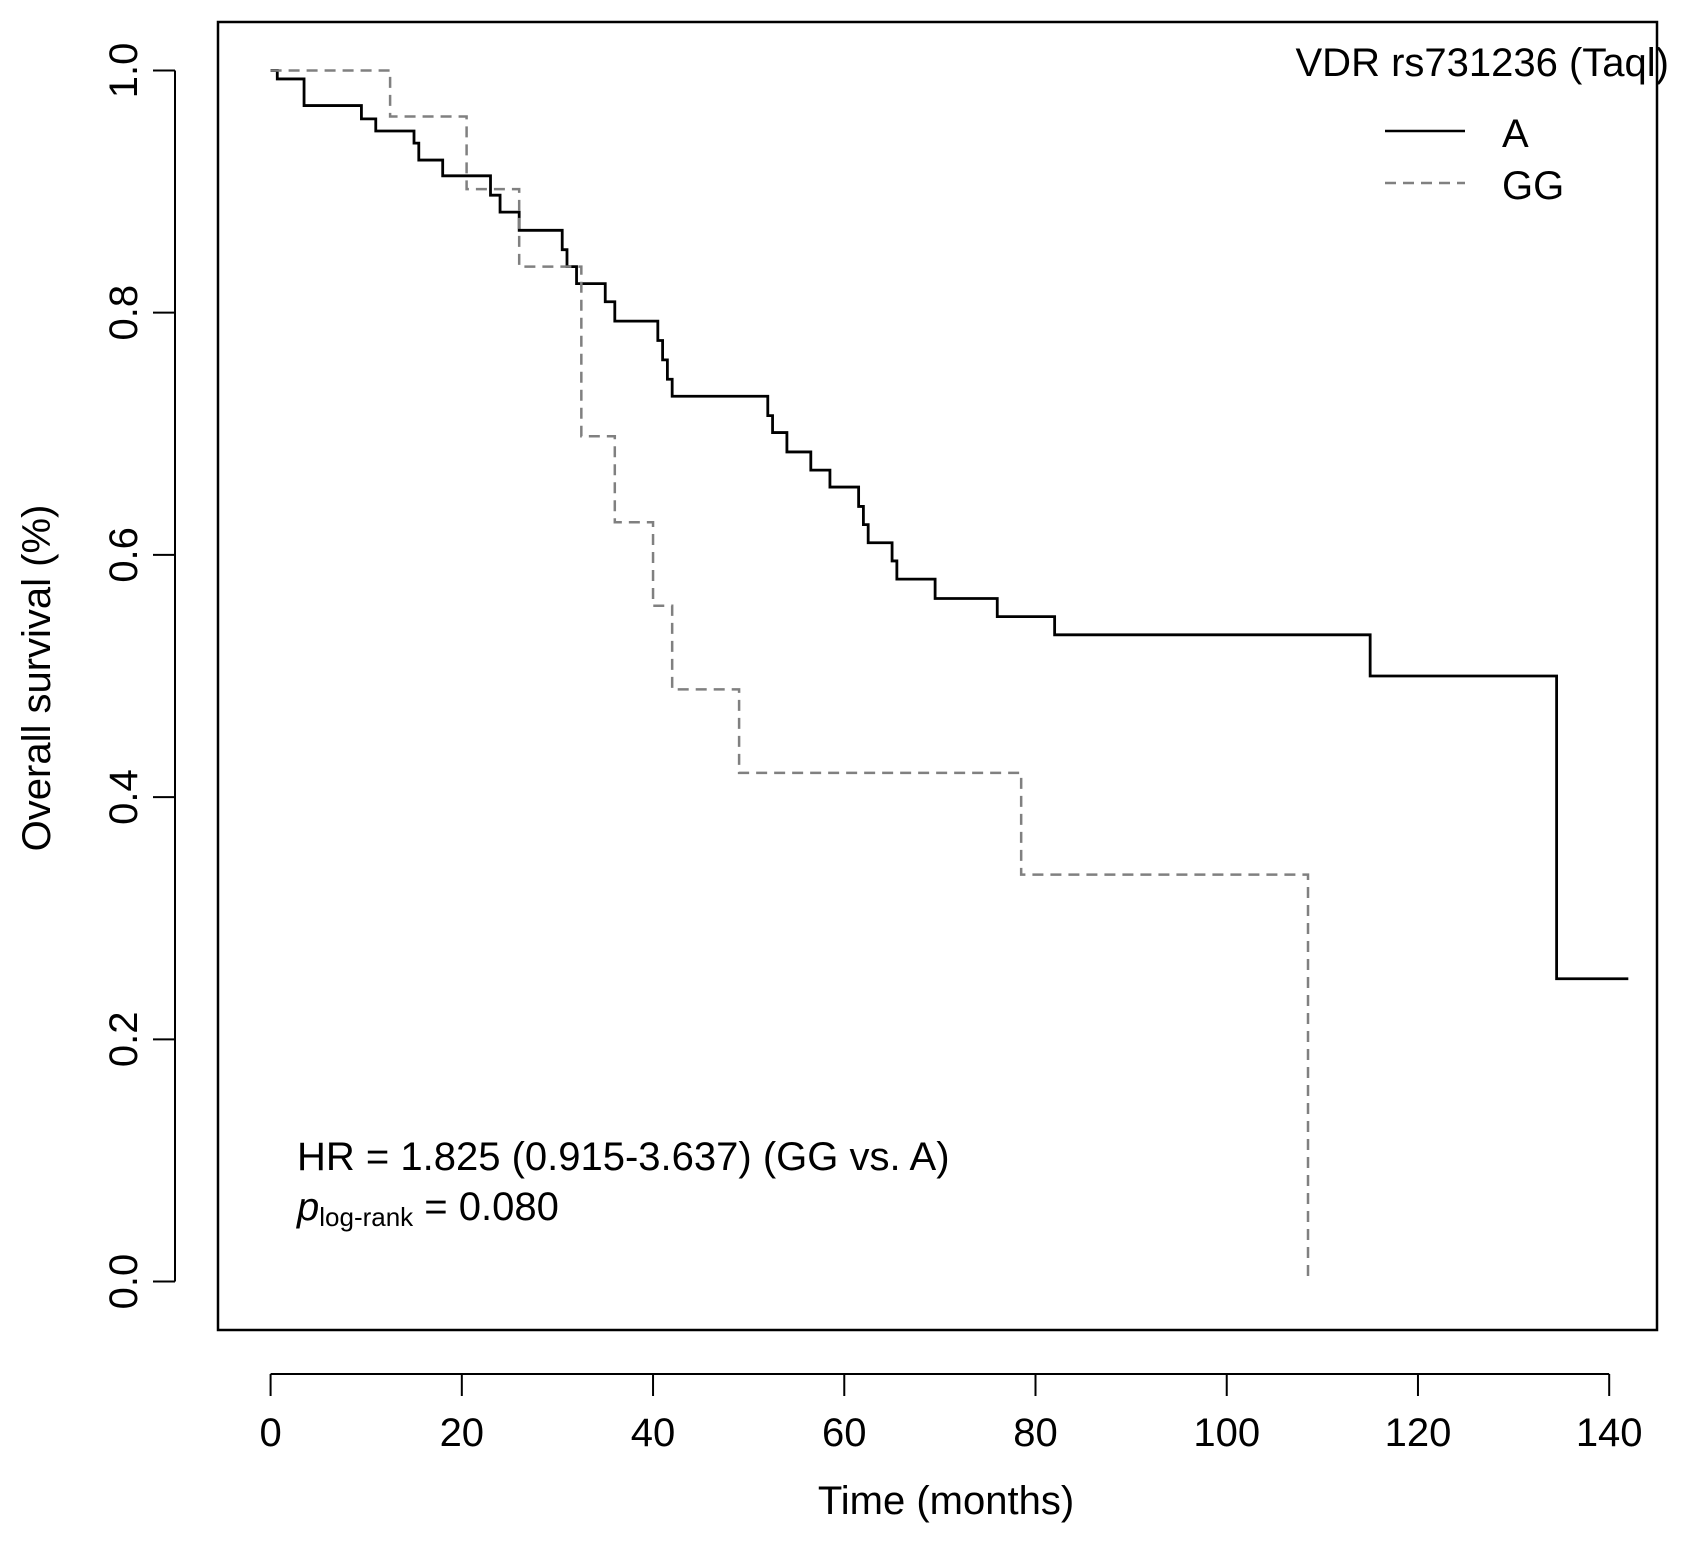 Image resolution: width=1691 pixels, height=1552 pixels. I want to click on y-tick-label: 1.0, so click(124, 71).